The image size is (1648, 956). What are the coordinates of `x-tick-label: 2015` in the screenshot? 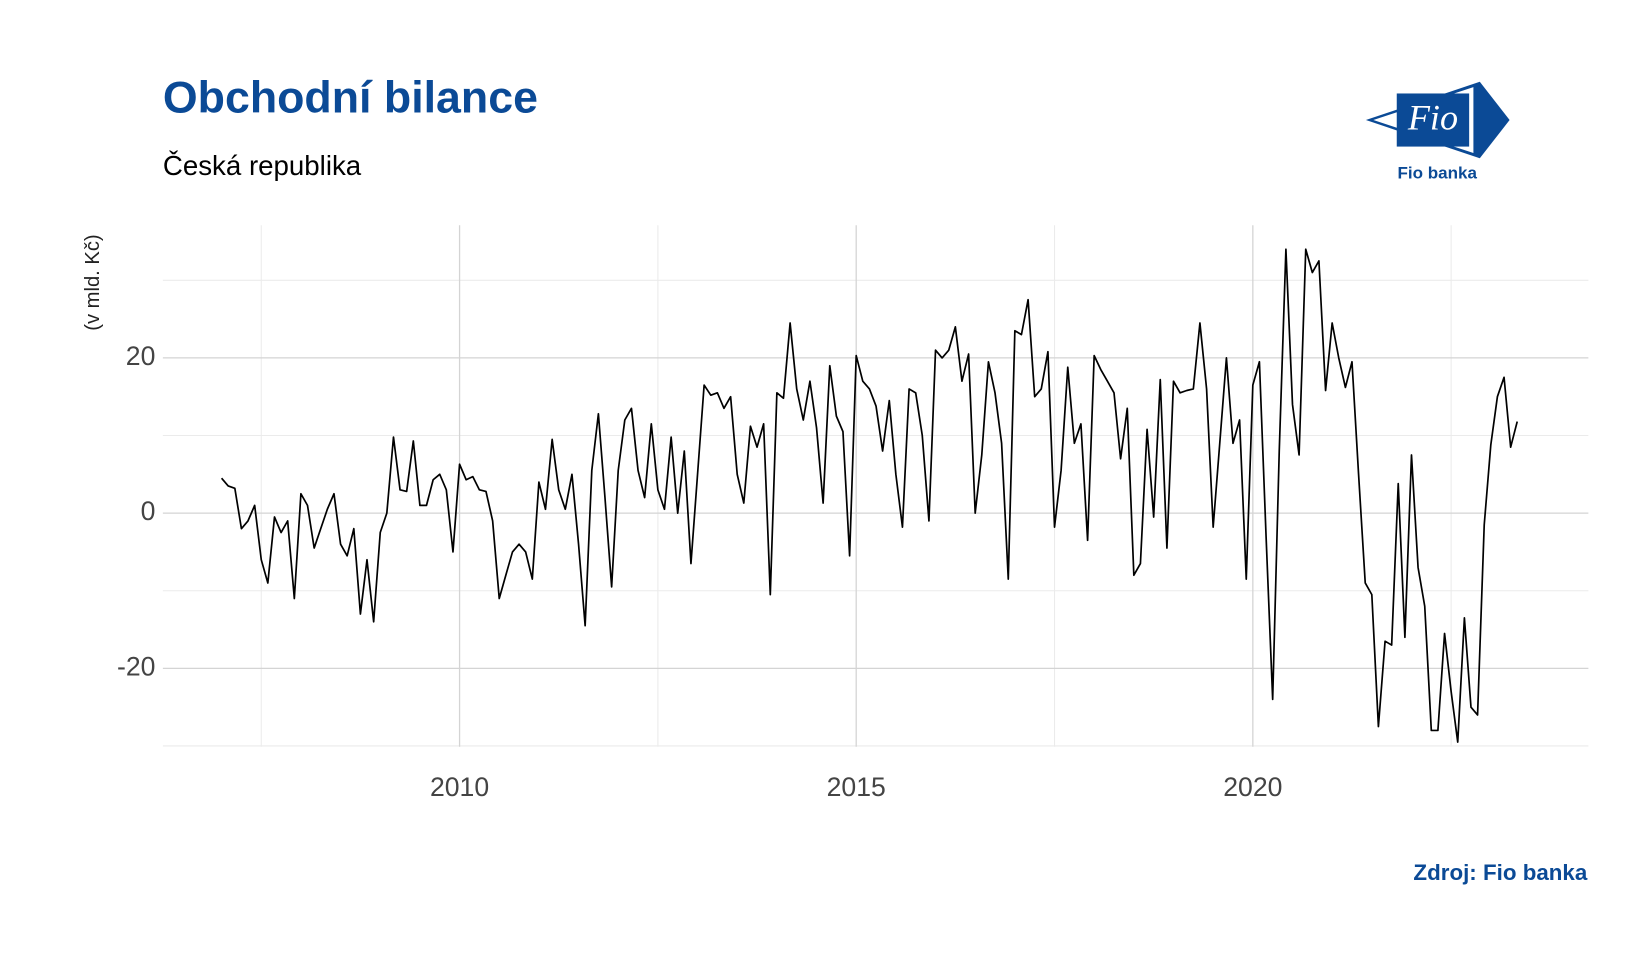 It's located at (856, 787).